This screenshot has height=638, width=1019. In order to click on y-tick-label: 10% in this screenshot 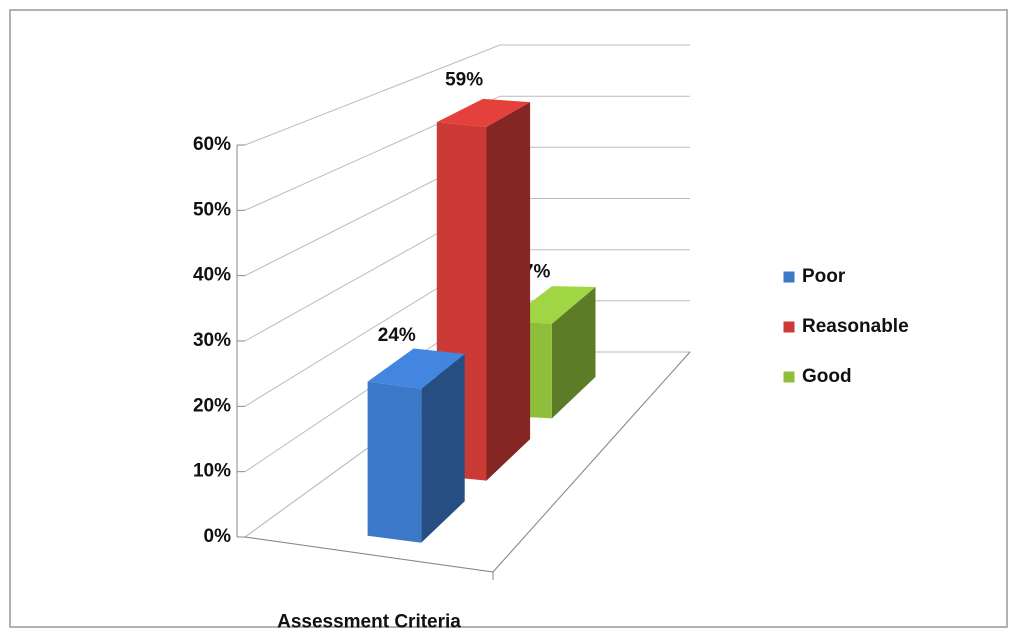, I will do `click(212, 471)`.